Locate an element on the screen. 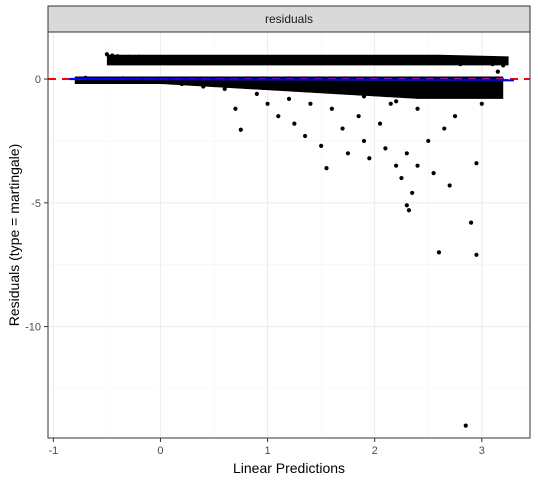  x-tick-label: 0 is located at coordinates (160, 451).